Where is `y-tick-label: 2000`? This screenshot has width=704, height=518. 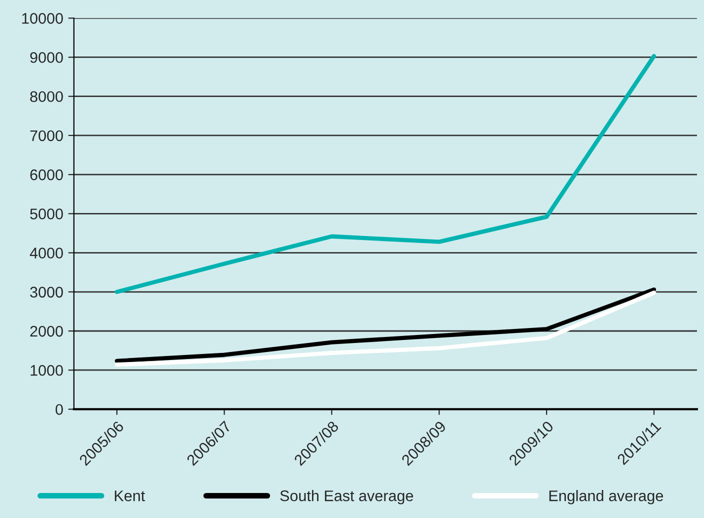 y-tick-label: 2000 is located at coordinates (46, 331).